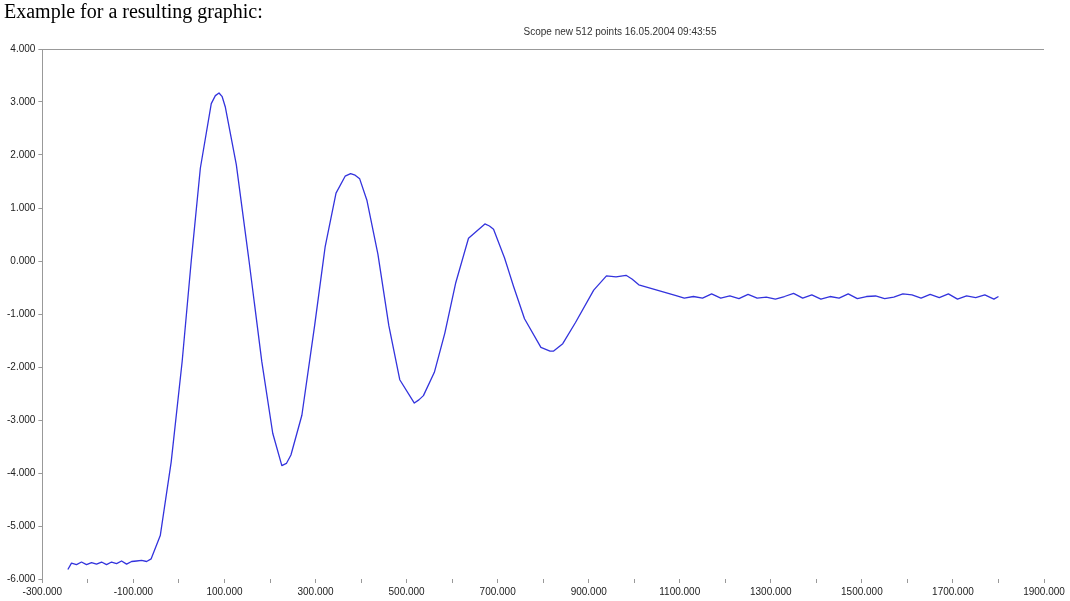 This screenshot has width=1070, height=601. Describe the element at coordinates (1044, 591) in the screenshot. I see `x-tick-label: 1900.000` at that location.